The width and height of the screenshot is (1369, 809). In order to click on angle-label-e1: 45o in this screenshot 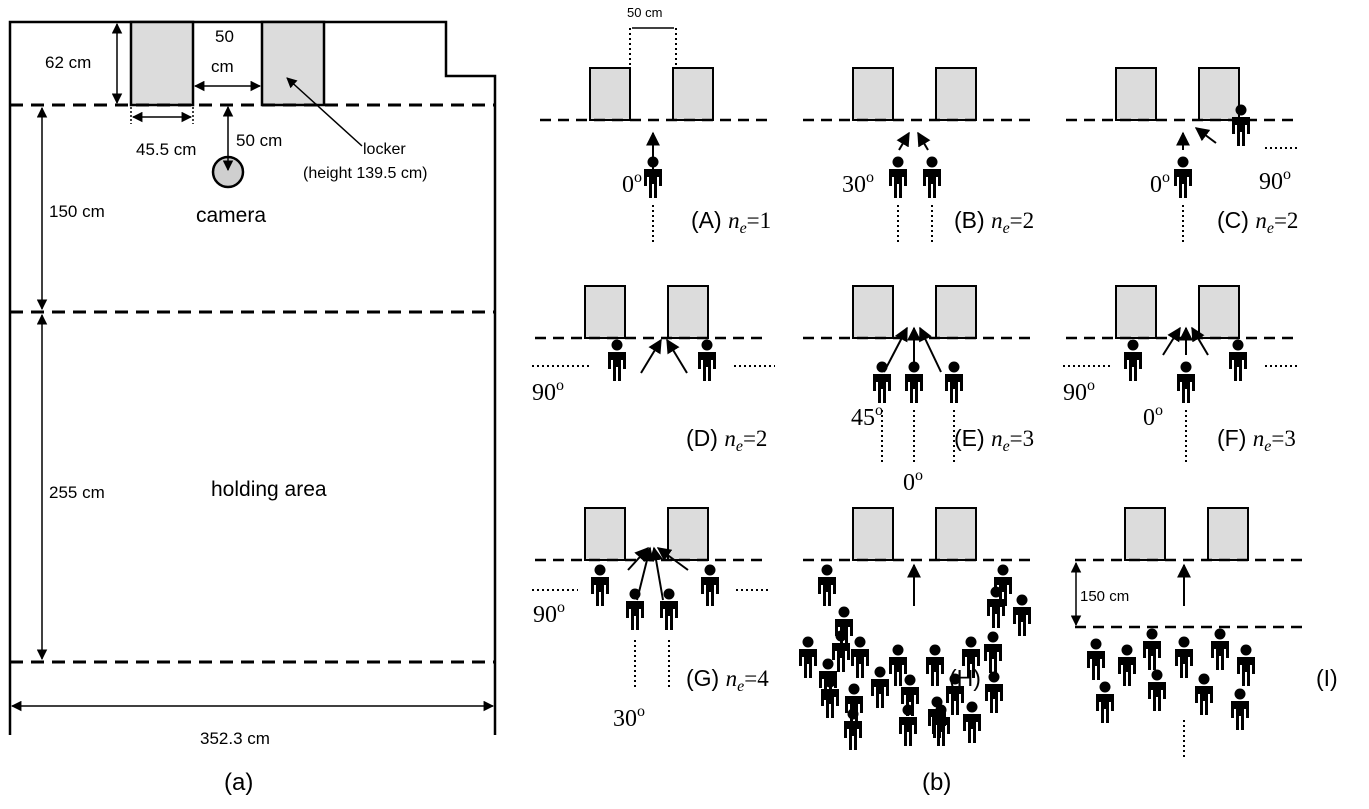, I will do `click(867, 416)`.